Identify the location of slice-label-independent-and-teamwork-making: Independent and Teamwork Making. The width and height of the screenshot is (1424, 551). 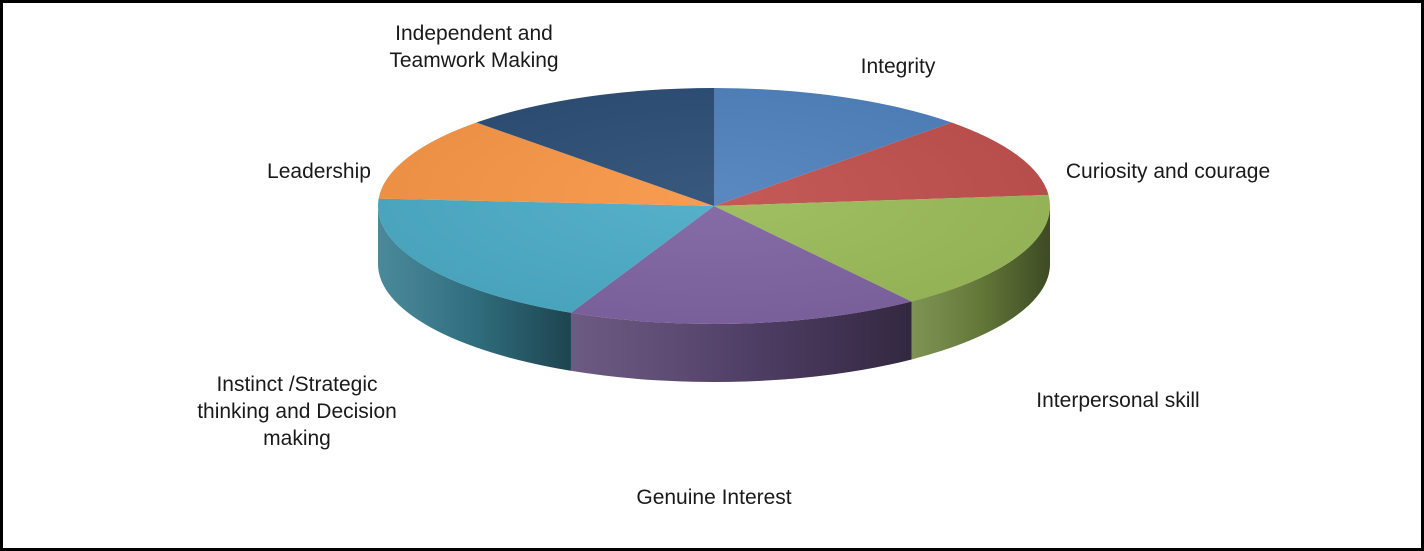
(473, 47).